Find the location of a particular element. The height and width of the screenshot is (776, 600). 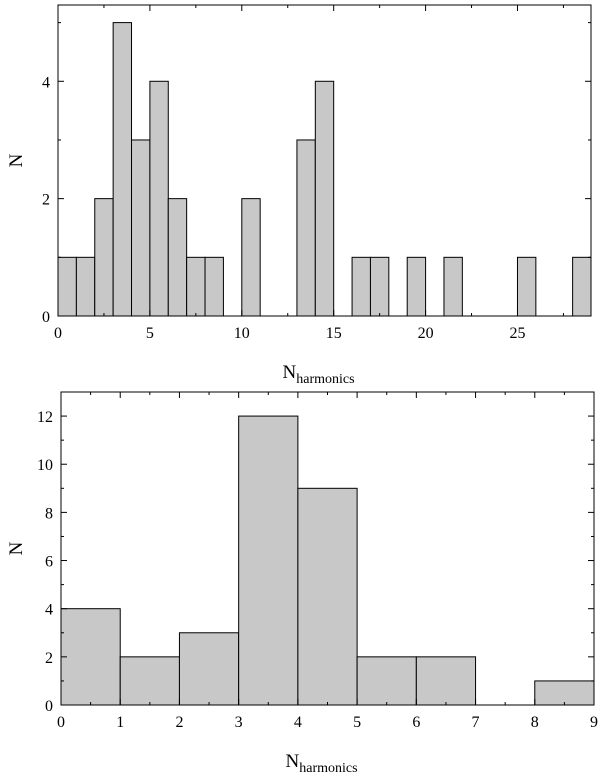

bottom-x-axis-title: Nharmonics is located at coordinates (322, 763).